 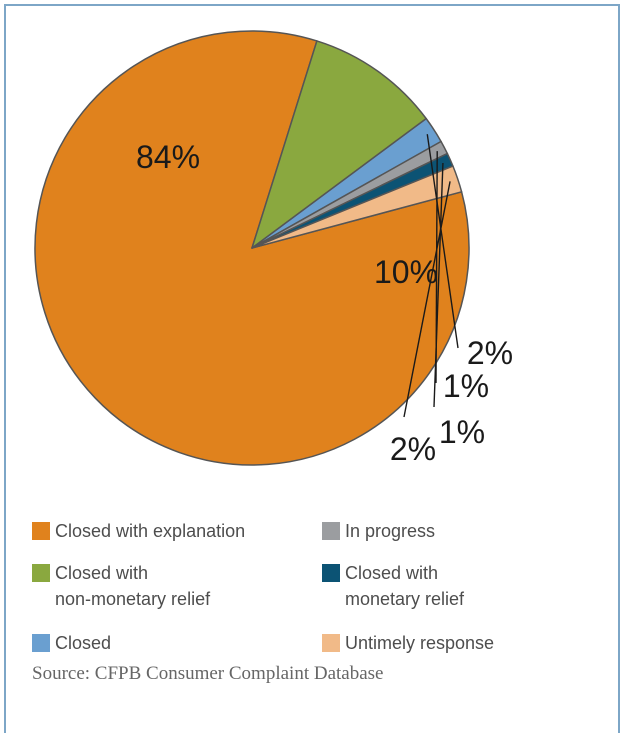 I want to click on legend-item-closed: Closed, so click(x=71, y=643).